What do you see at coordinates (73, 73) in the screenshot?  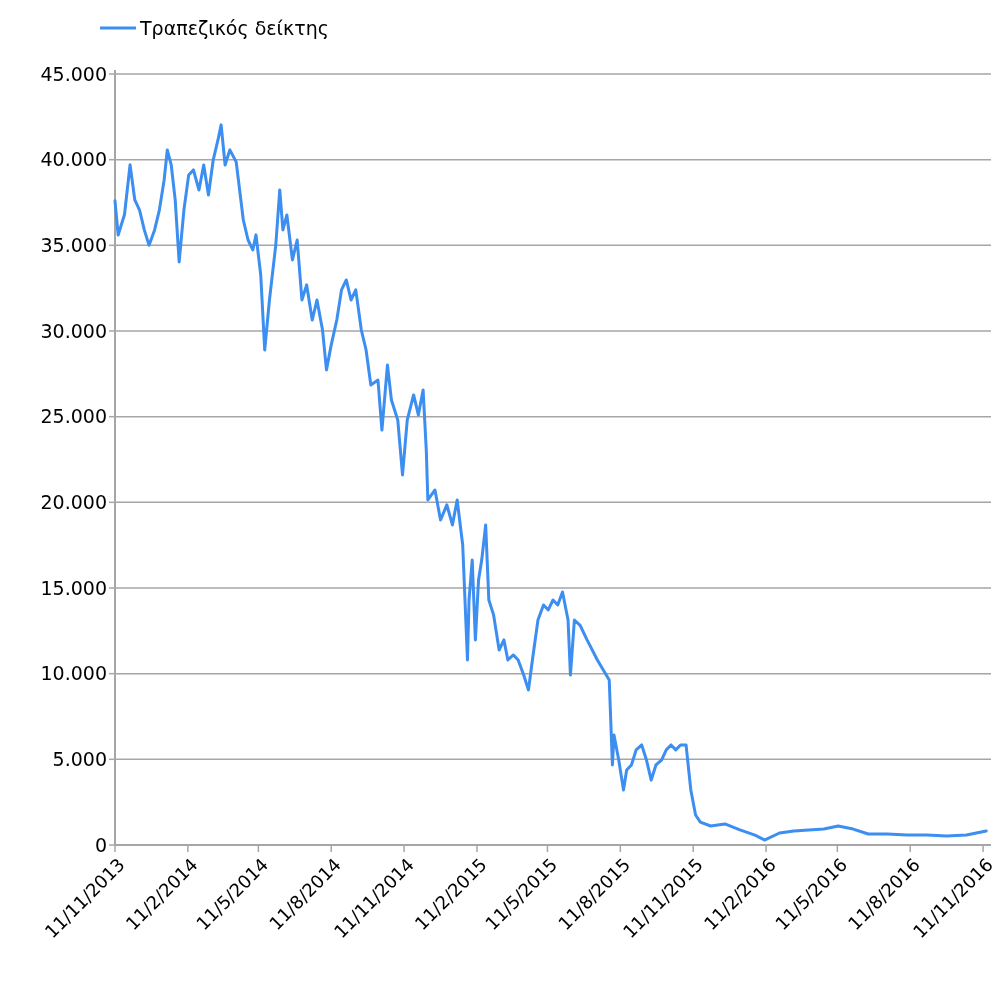 I see `y-tick-label: 45.000` at bounding box center [73, 73].